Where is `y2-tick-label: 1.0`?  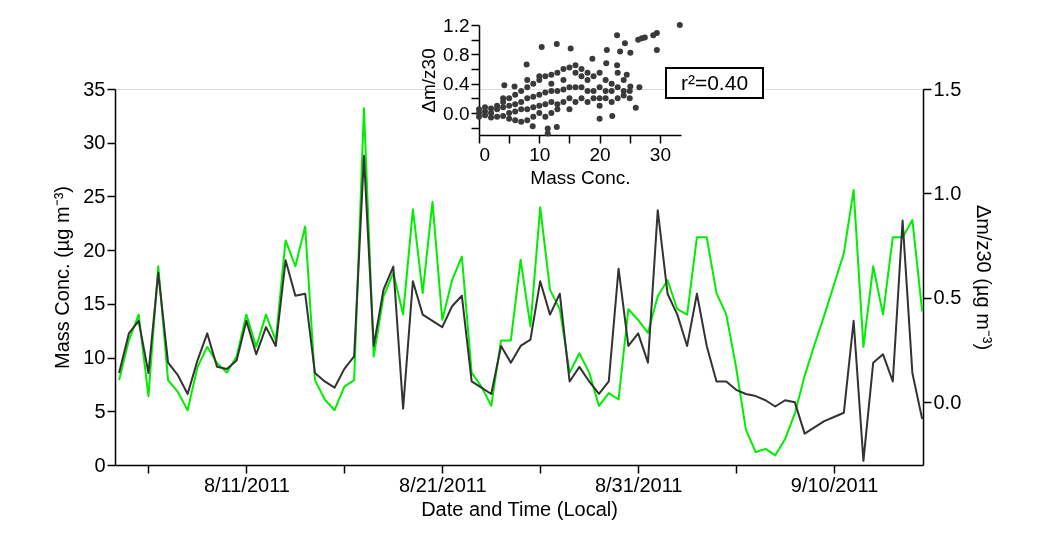 y2-tick-label: 1.0 is located at coordinates (947, 192).